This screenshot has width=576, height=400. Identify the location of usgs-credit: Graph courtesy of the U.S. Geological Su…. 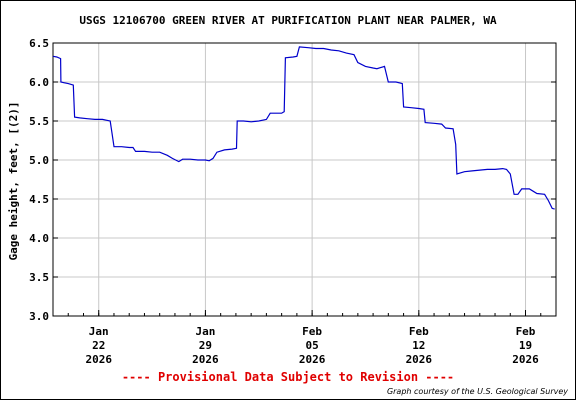
(477, 391).